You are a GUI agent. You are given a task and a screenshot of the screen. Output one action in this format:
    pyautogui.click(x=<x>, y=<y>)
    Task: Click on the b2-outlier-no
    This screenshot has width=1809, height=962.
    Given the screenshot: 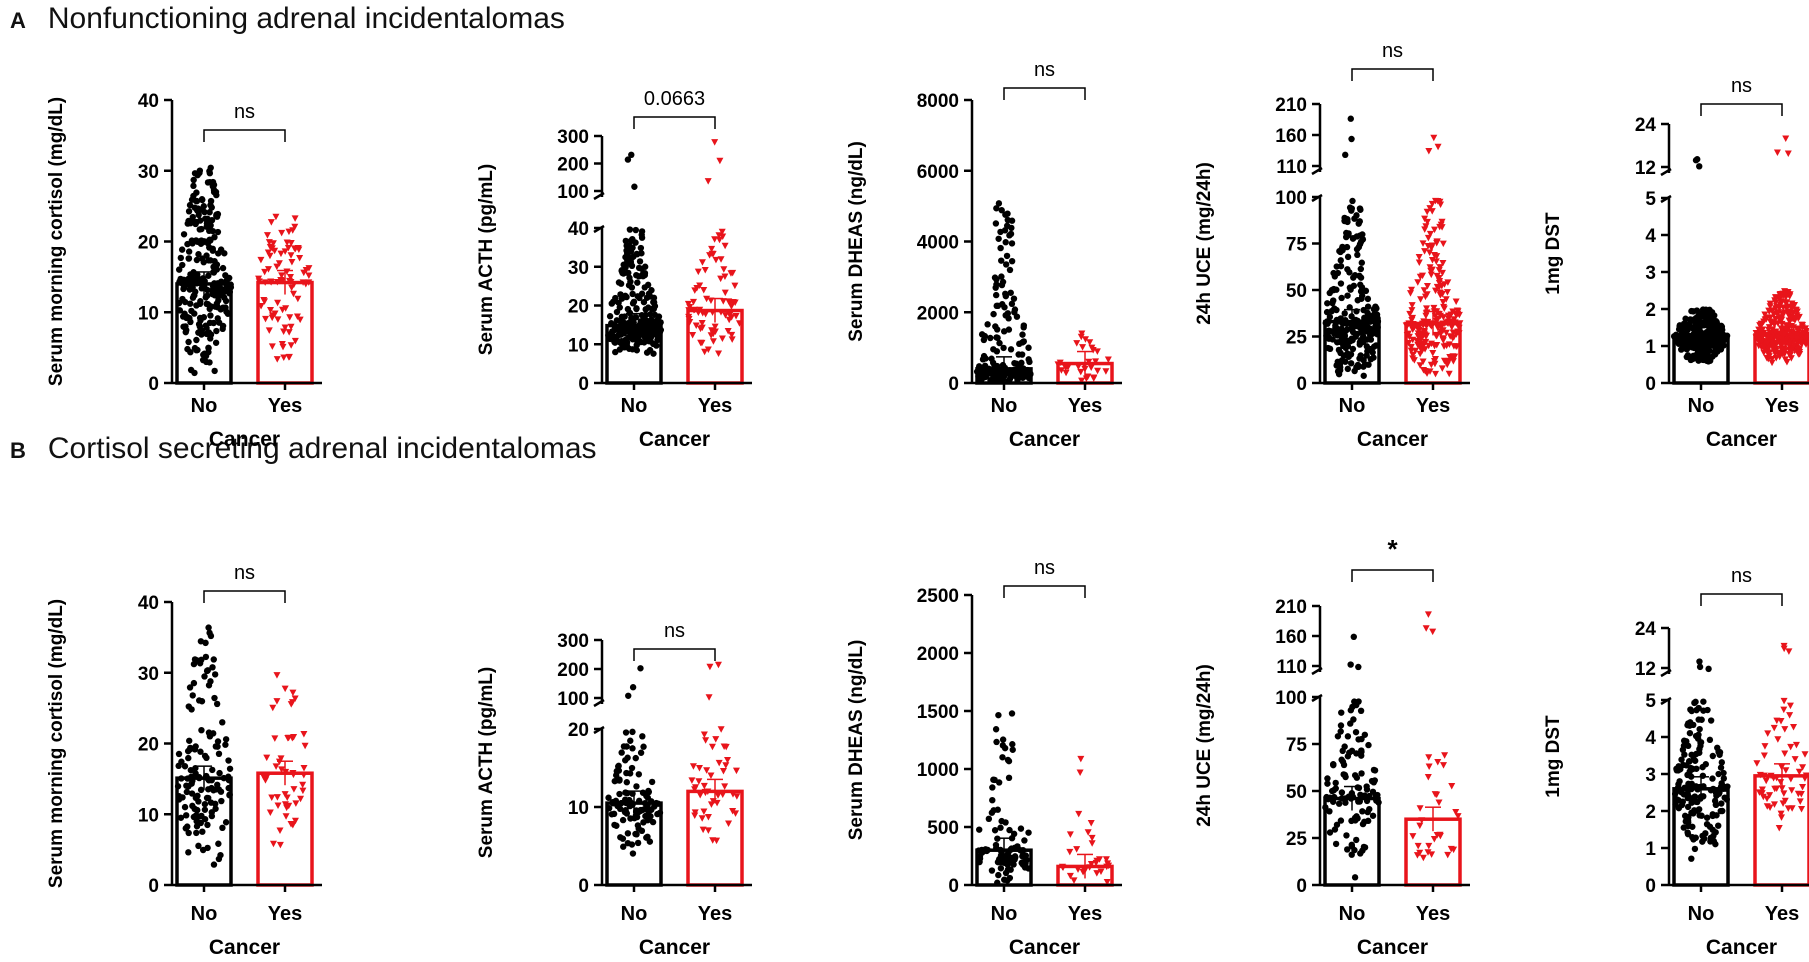 What is the action you would take?
    pyautogui.click(x=640, y=668)
    